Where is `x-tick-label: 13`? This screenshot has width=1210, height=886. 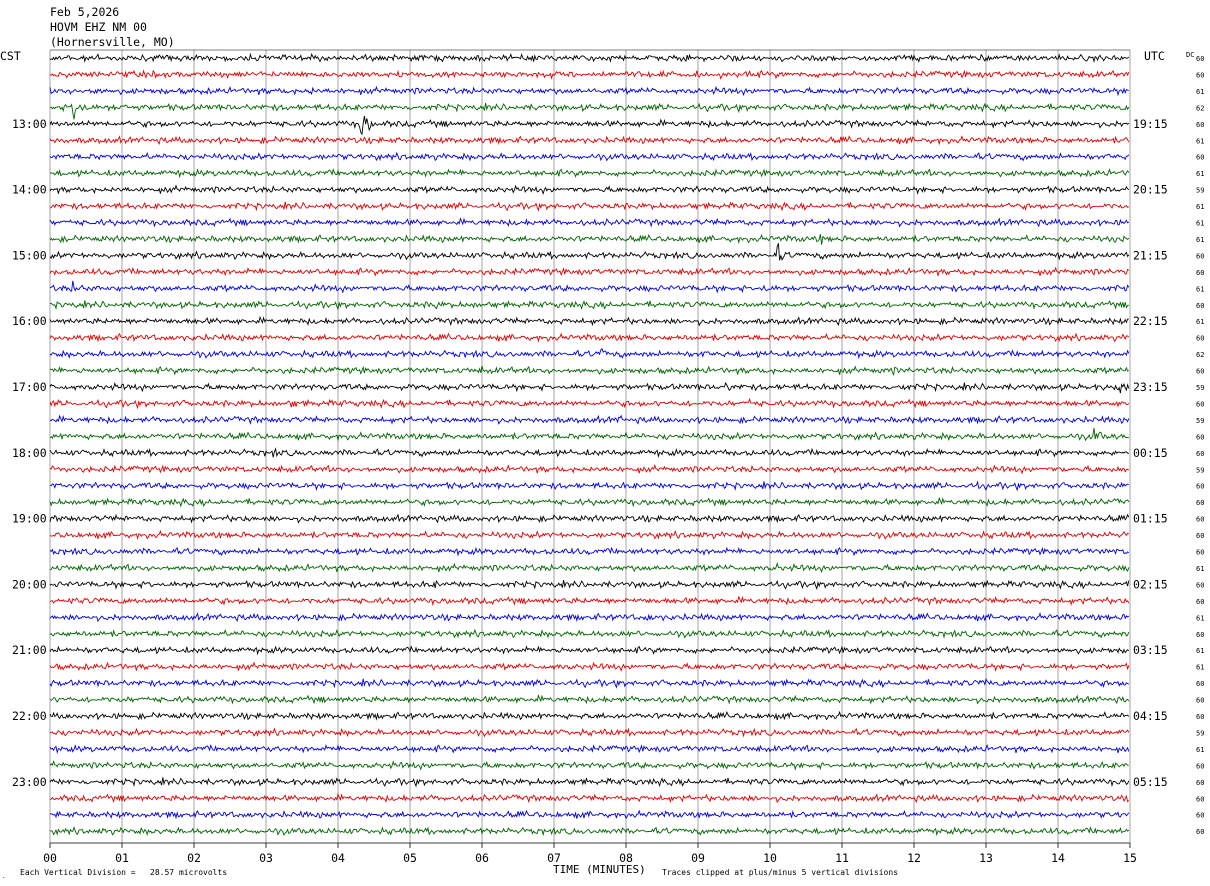
x-tick-label: 13 is located at coordinates (986, 858).